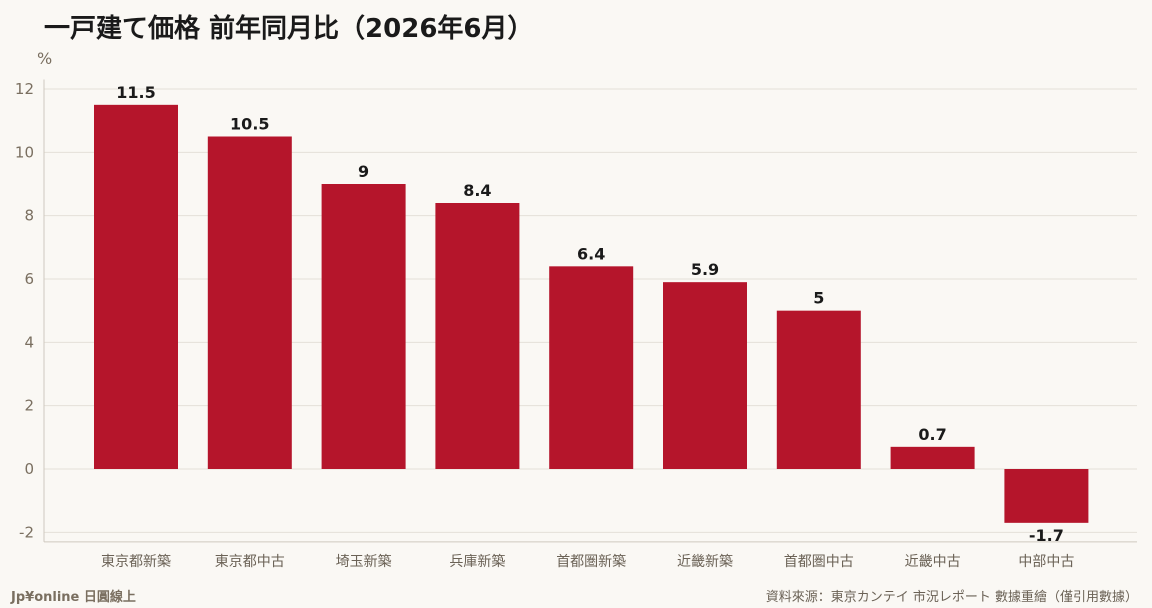  Describe the element at coordinates (24, 152) in the screenshot. I see `y-tick-label: 10` at that location.